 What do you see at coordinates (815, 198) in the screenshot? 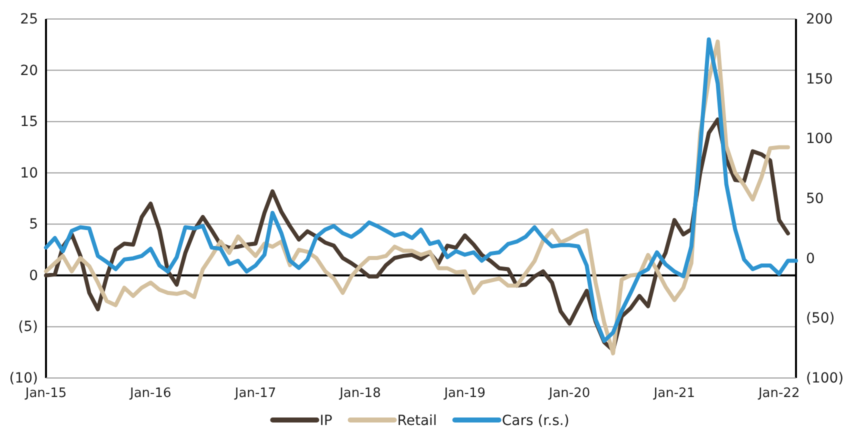
I see `y2-tick-label: 50` at bounding box center [815, 198].